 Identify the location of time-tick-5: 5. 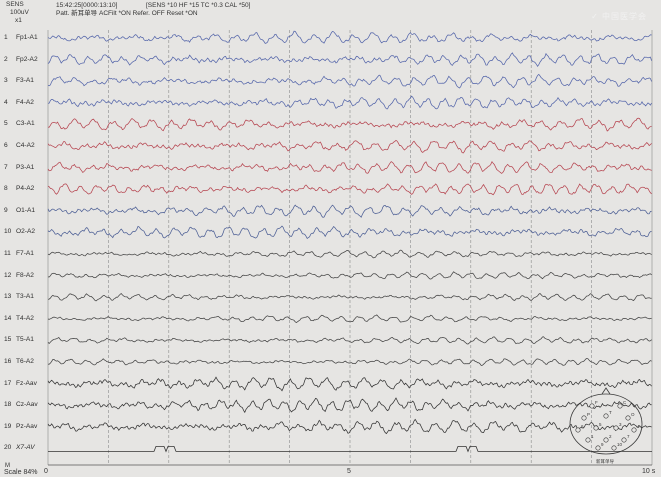
(349, 471).